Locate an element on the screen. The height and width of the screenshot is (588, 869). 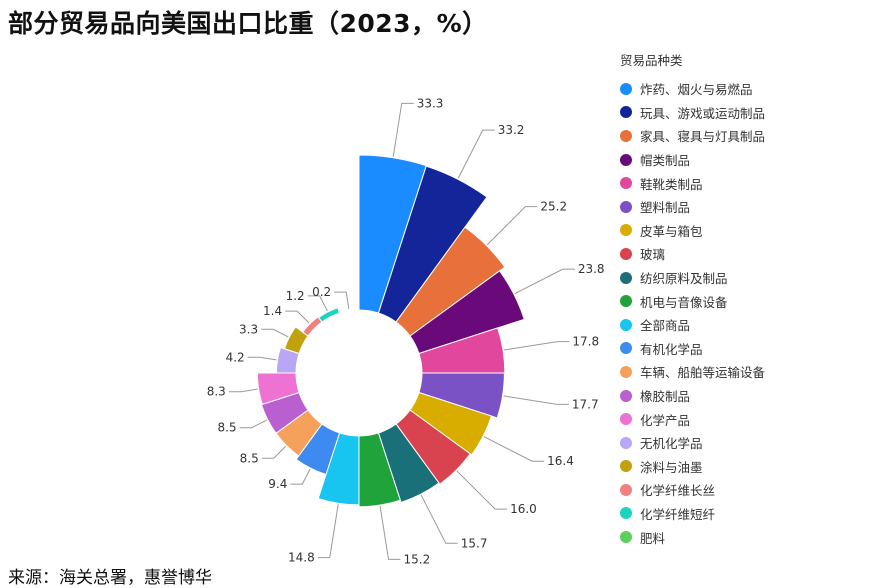
legend-item-7: 皮革与箱包 is located at coordinates (692, 231).